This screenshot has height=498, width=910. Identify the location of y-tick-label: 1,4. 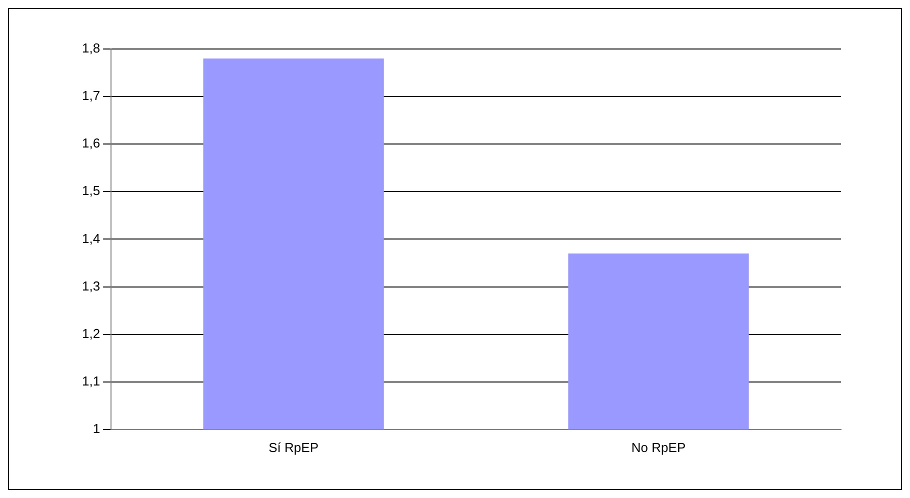
(91, 238).